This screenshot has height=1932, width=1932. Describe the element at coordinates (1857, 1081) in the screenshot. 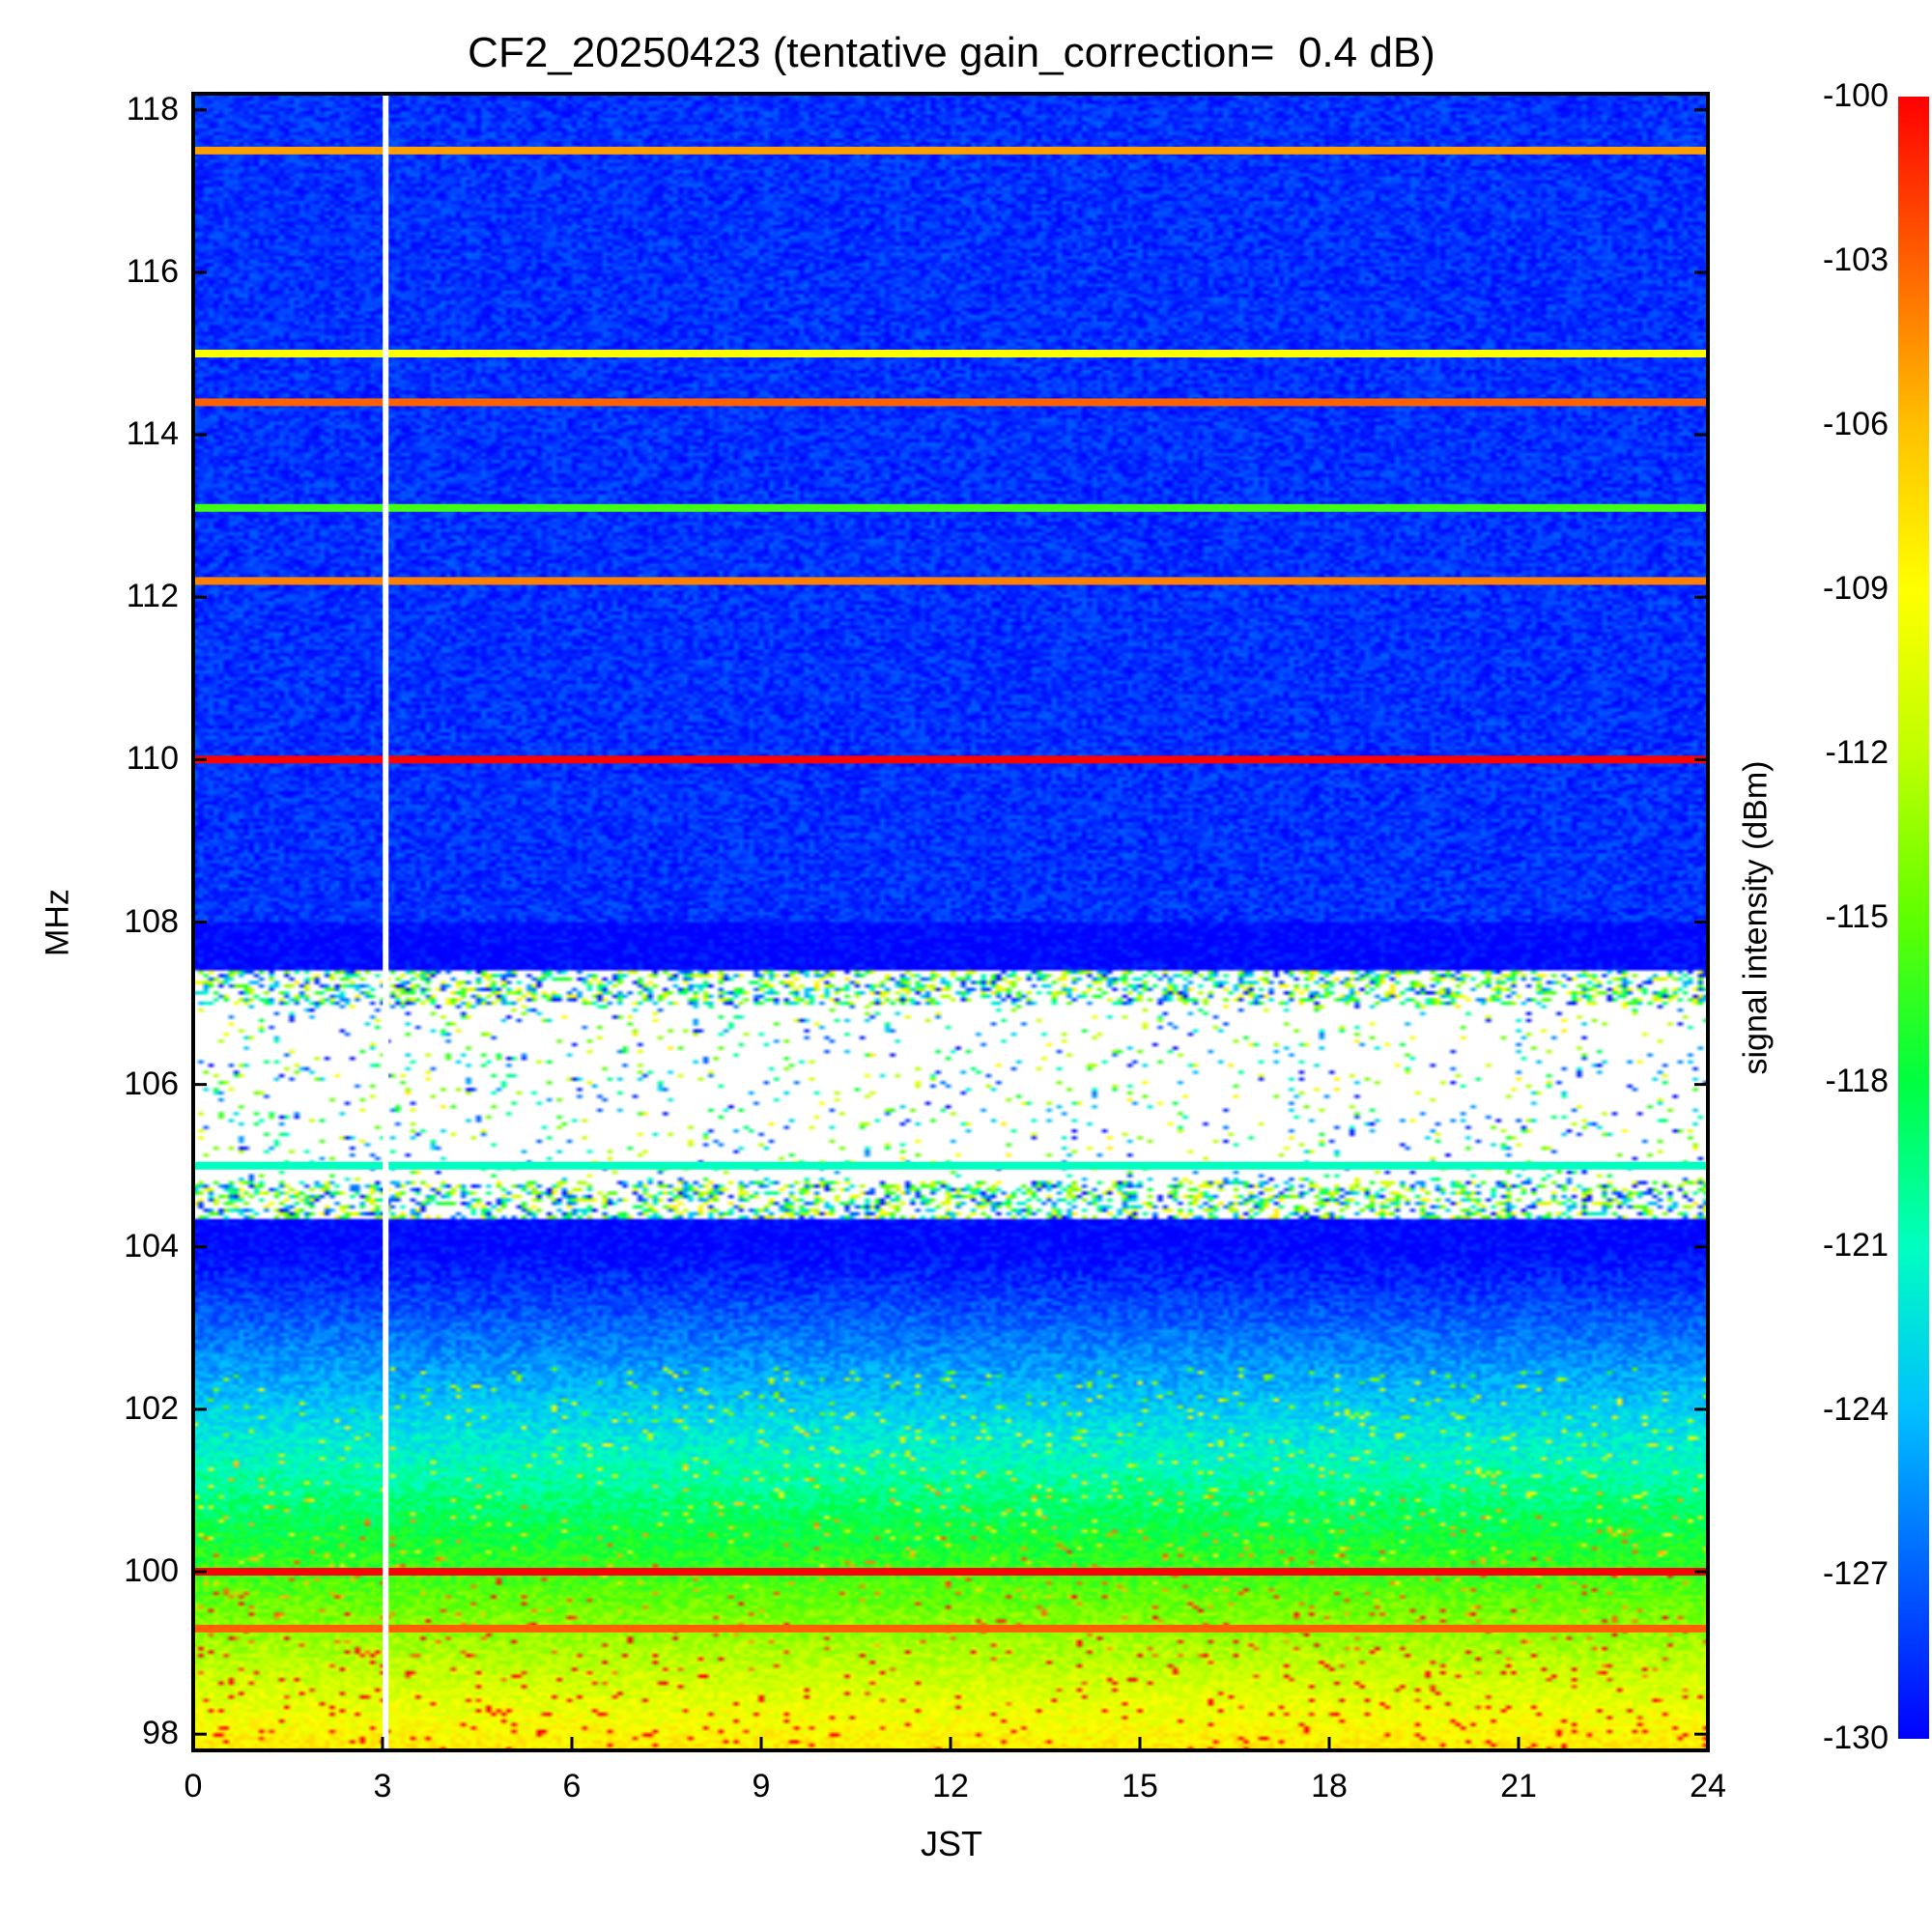

I see `colorbar-tick-label: -118` at that location.